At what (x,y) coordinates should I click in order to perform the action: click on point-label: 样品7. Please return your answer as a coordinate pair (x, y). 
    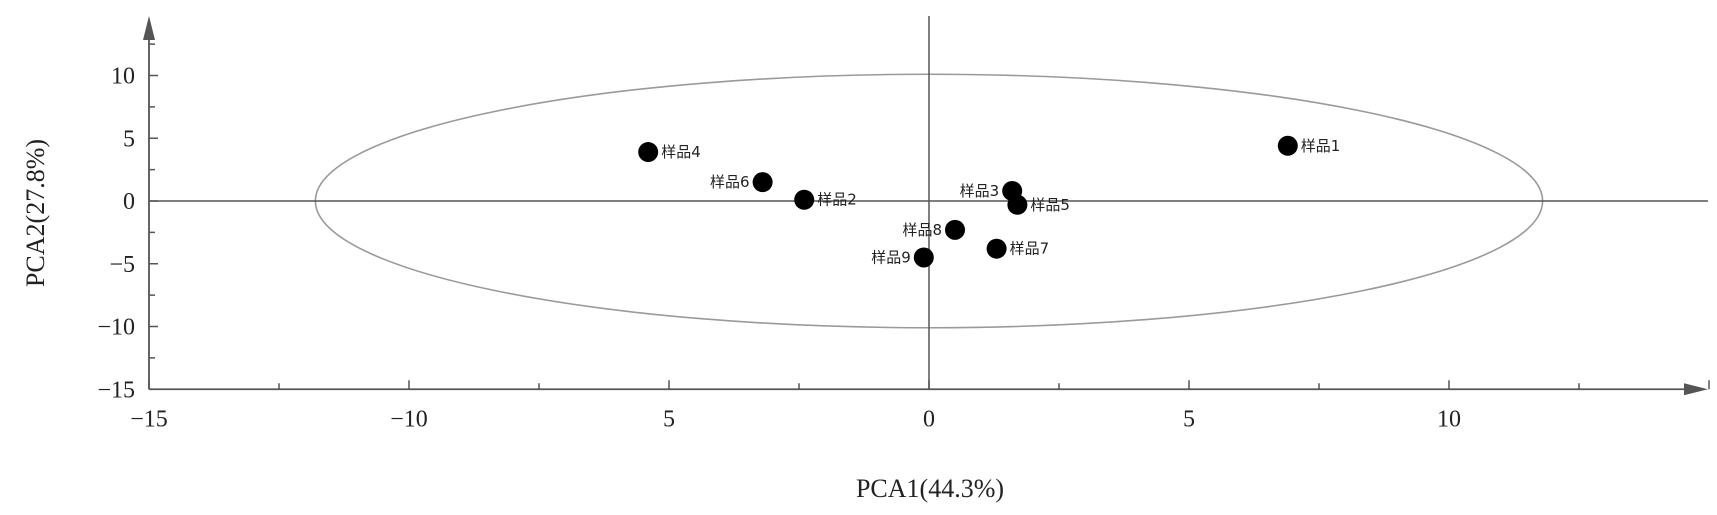
    Looking at the image, I should click on (1030, 249).